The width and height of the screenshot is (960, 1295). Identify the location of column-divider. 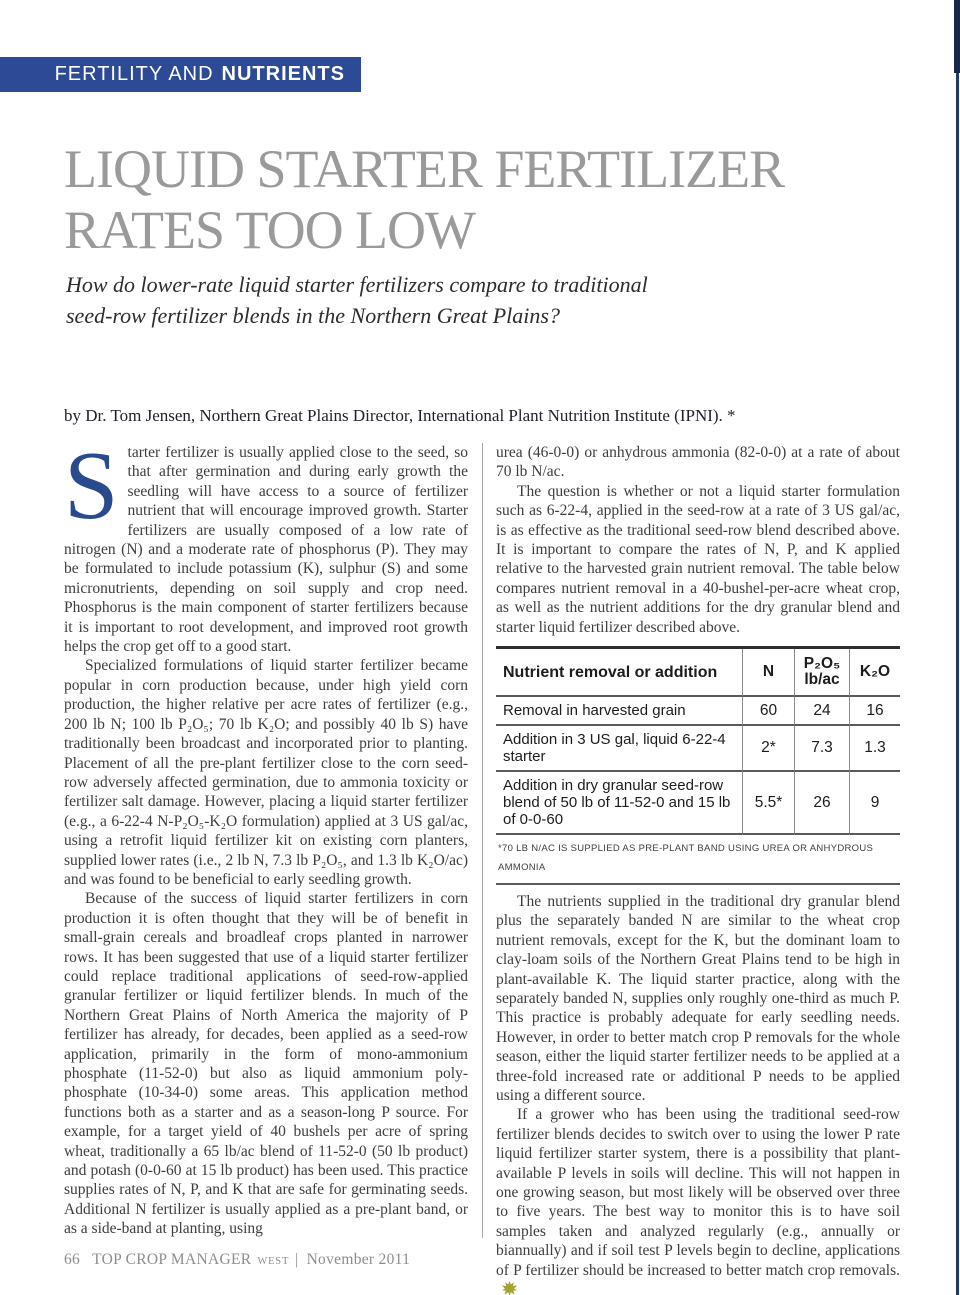
(482, 840).